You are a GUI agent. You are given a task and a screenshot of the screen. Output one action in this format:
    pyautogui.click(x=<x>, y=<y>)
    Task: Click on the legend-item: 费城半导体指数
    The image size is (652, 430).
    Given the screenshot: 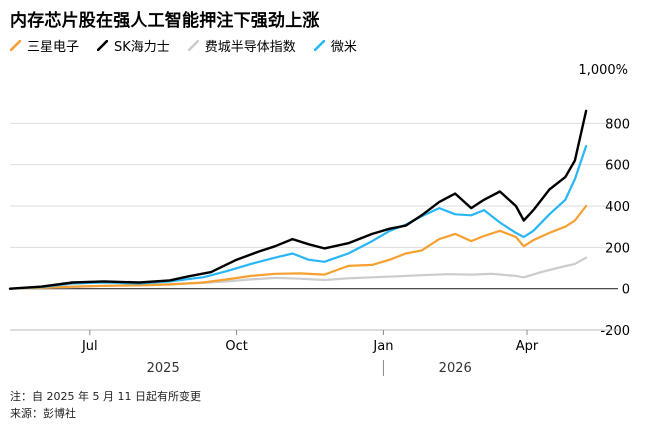 What is the action you would take?
    pyautogui.click(x=241, y=45)
    